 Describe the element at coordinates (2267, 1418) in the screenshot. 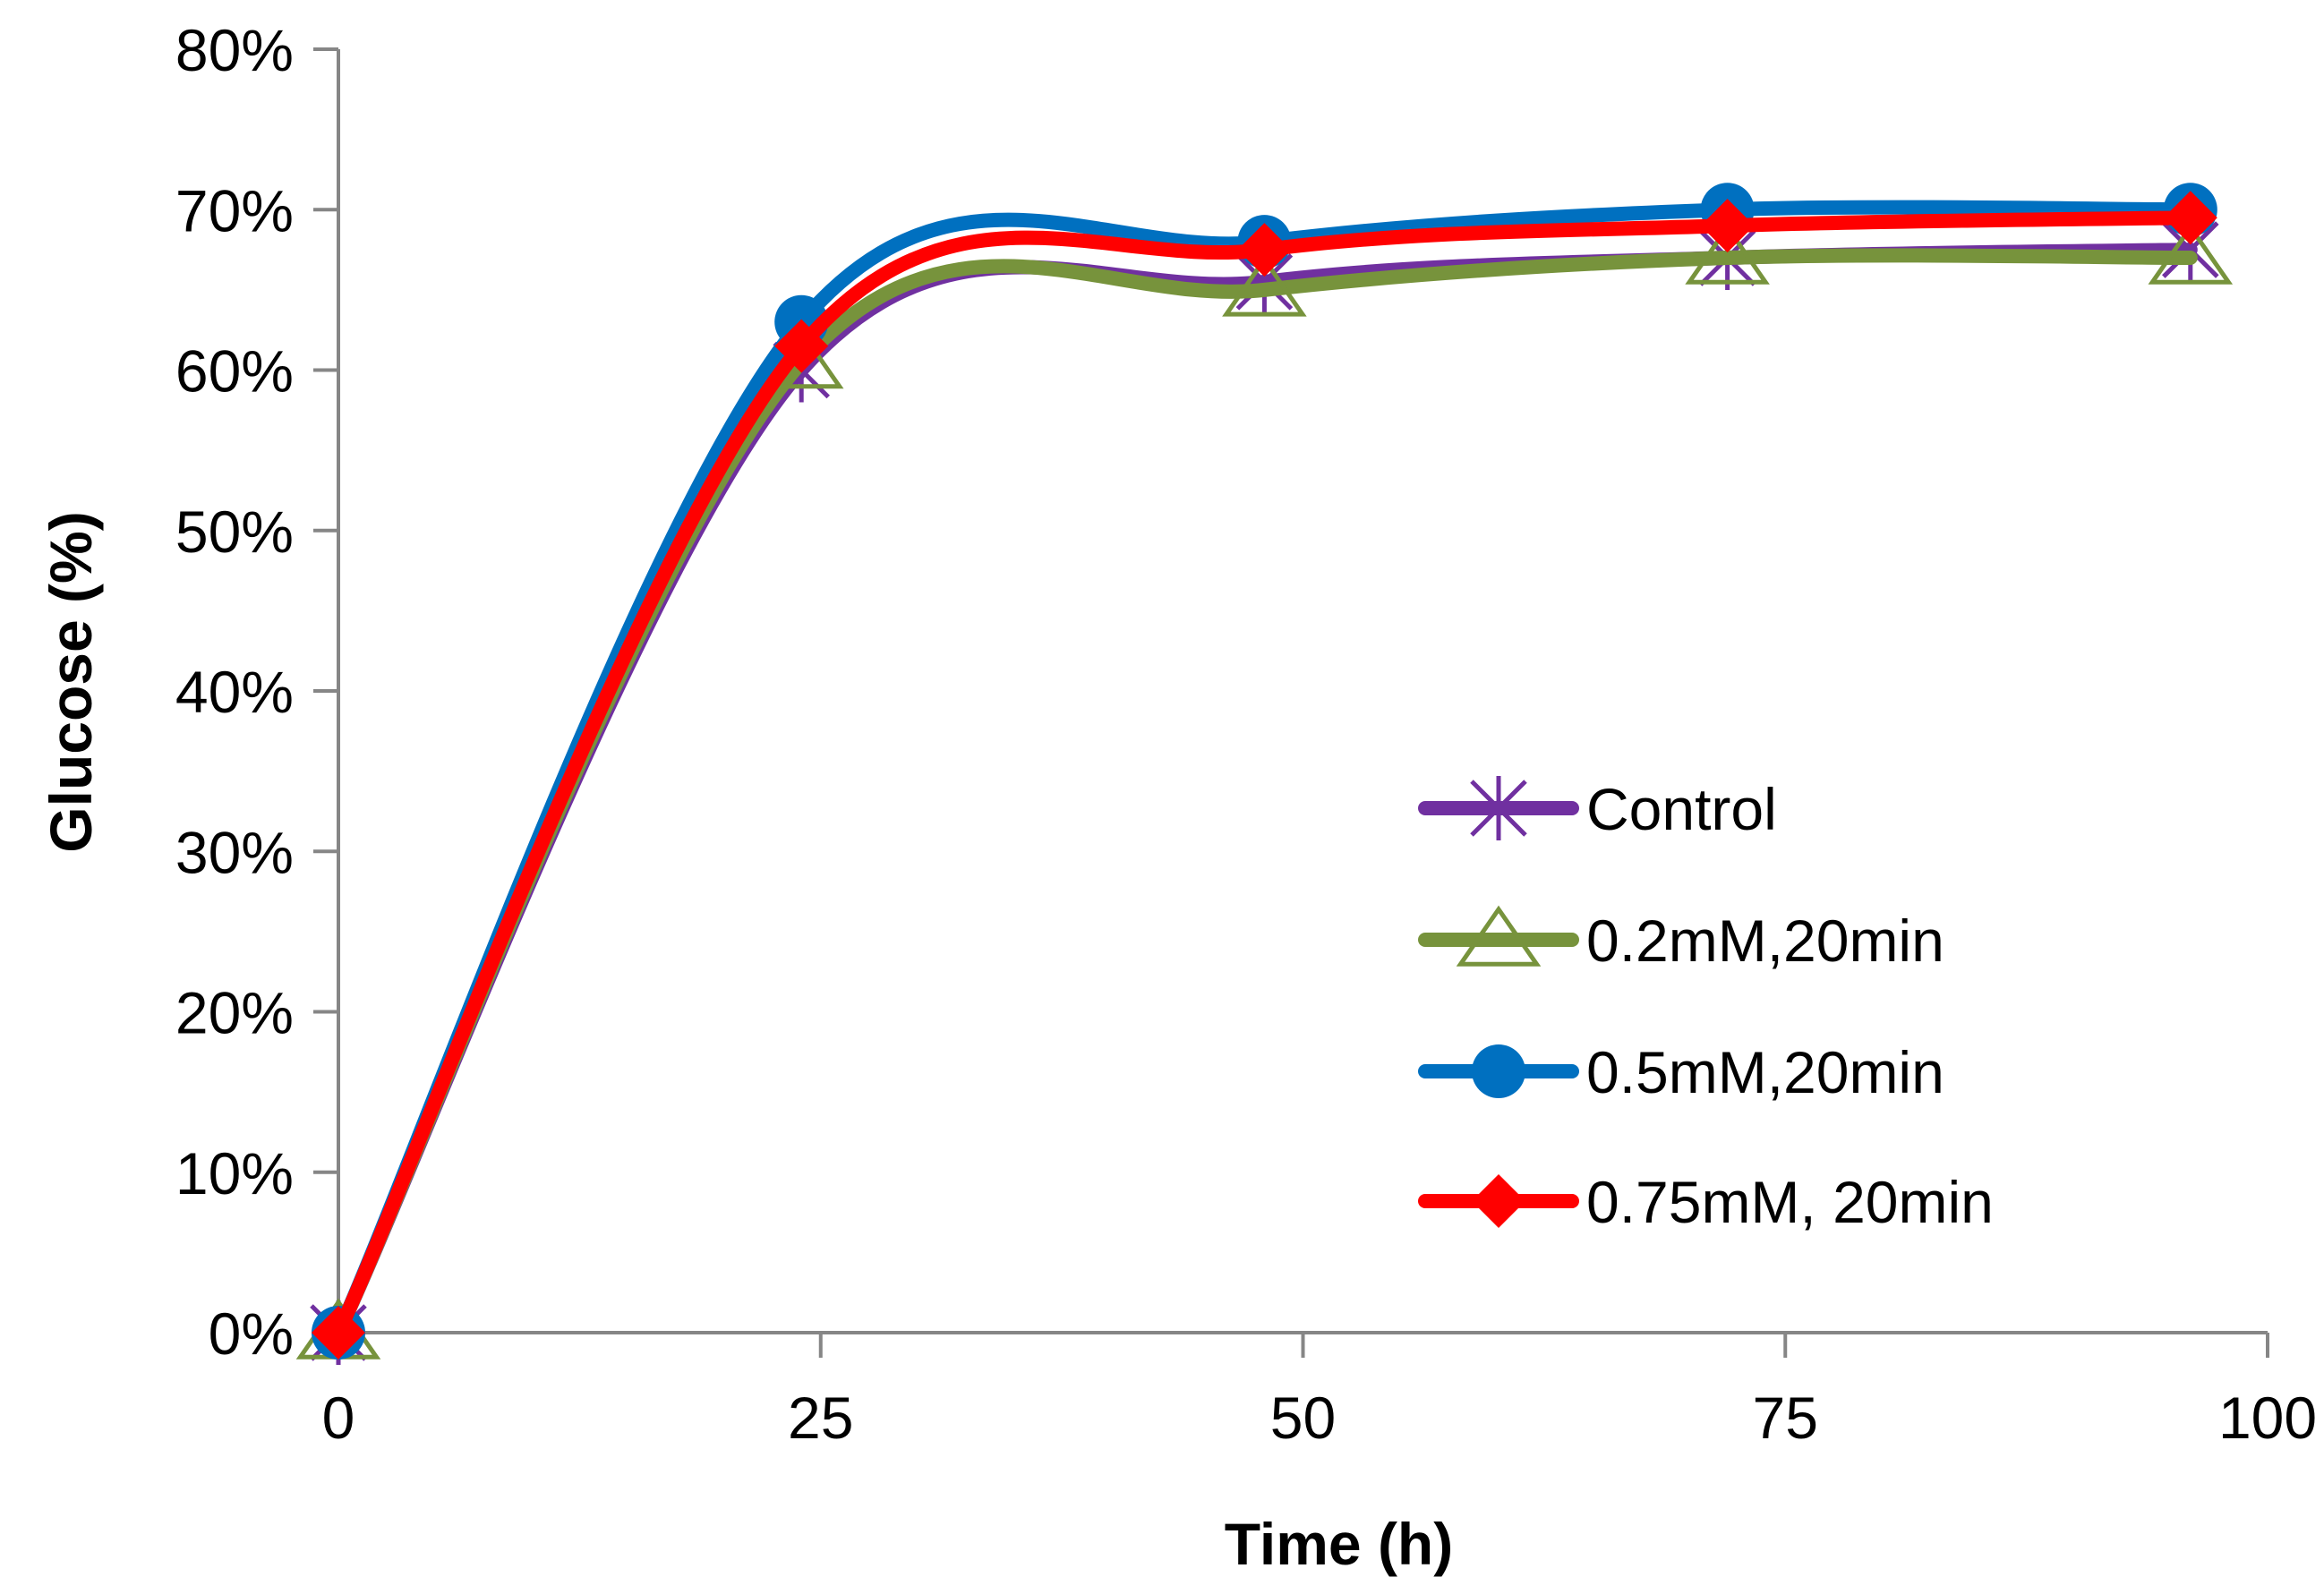

I see `x-tick-label: 100` at that location.